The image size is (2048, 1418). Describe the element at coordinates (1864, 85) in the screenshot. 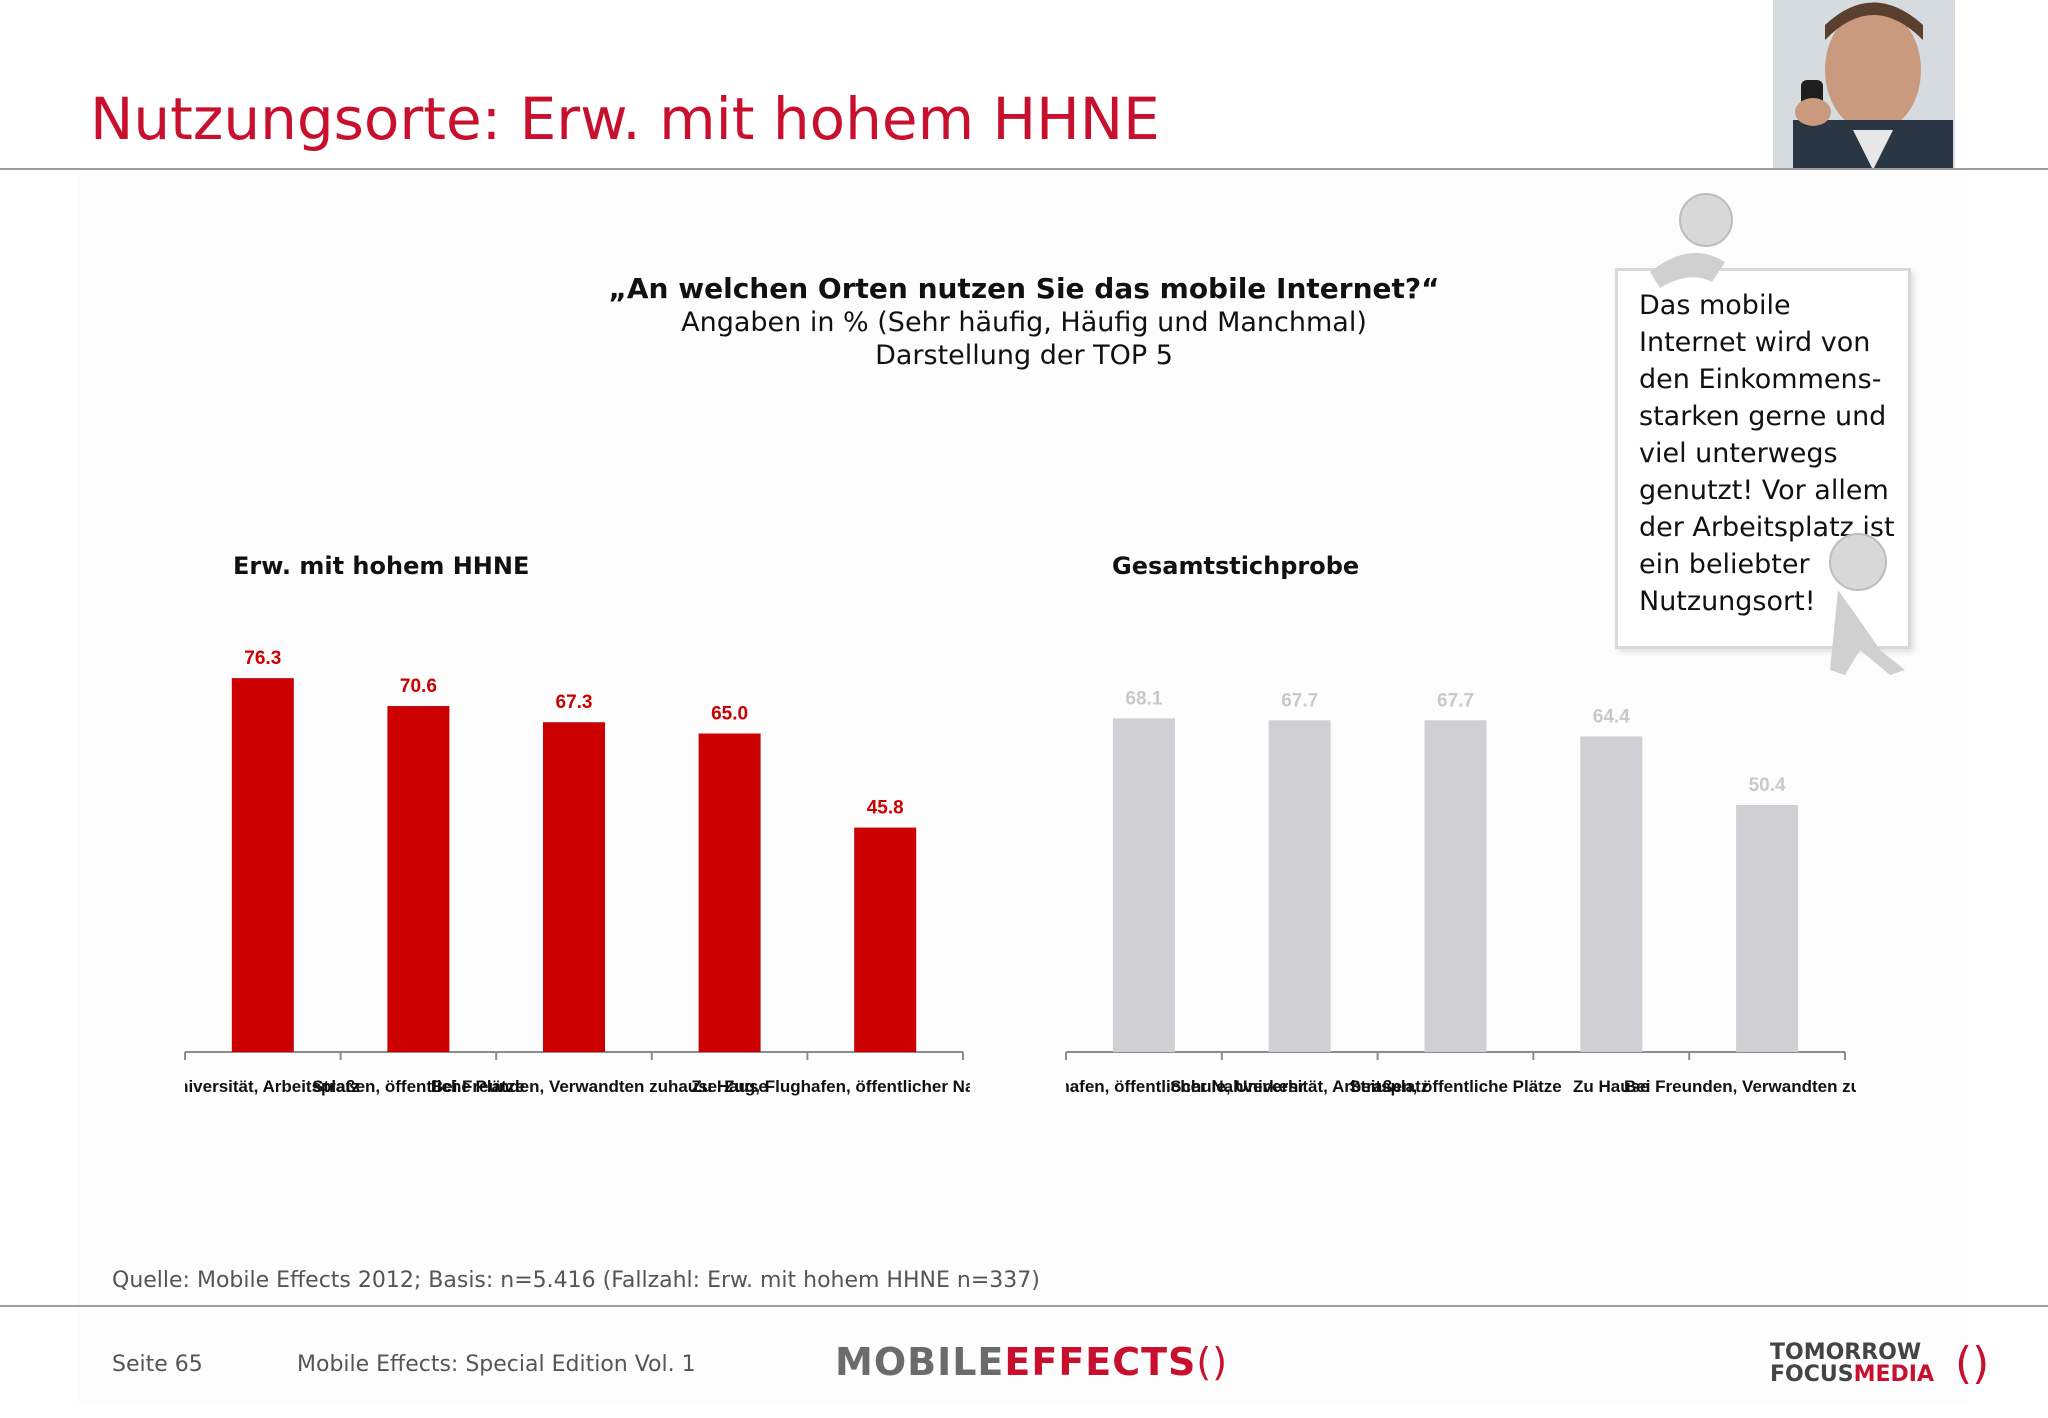

I see `businessman-photo` at that location.